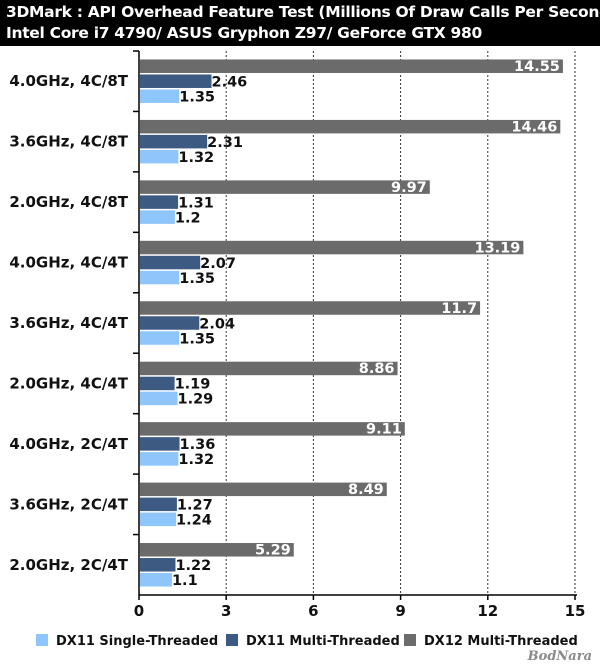  What do you see at coordinates (217, 324) in the screenshot?
I see `data-label-dx11-multi: 2.04` at bounding box center [217, 324].